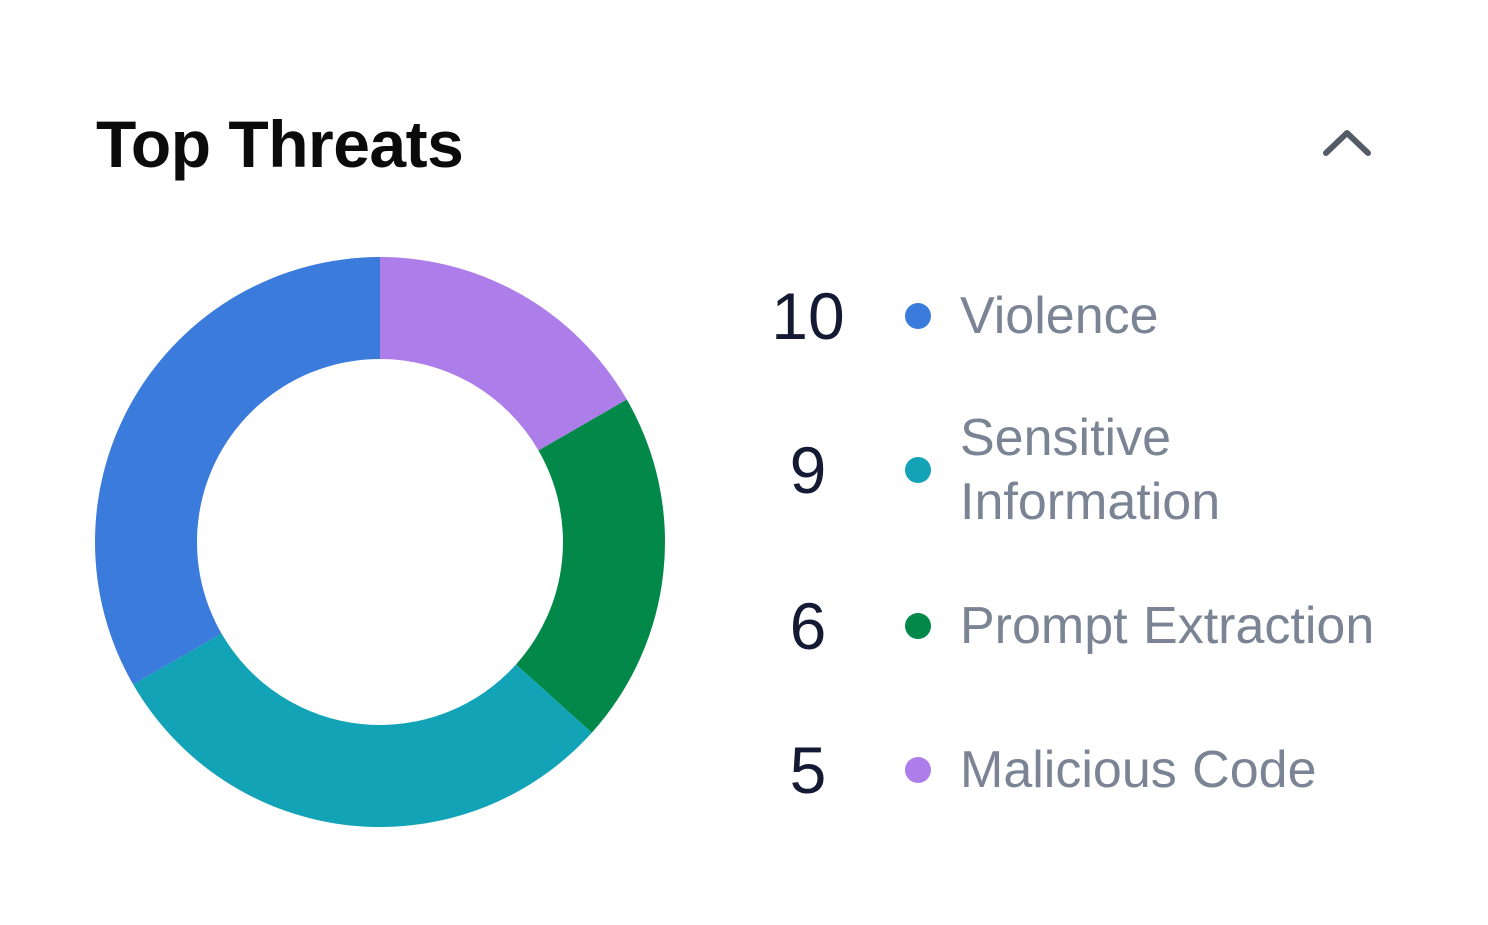  I want to click on donut-slice-malicious-code, so click(503, 354).